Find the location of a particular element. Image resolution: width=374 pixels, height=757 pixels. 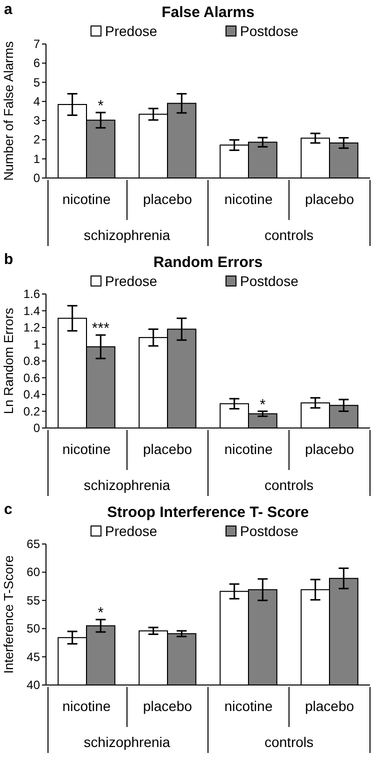

y-tick-label: 6 is located at coordinates (36, 63).